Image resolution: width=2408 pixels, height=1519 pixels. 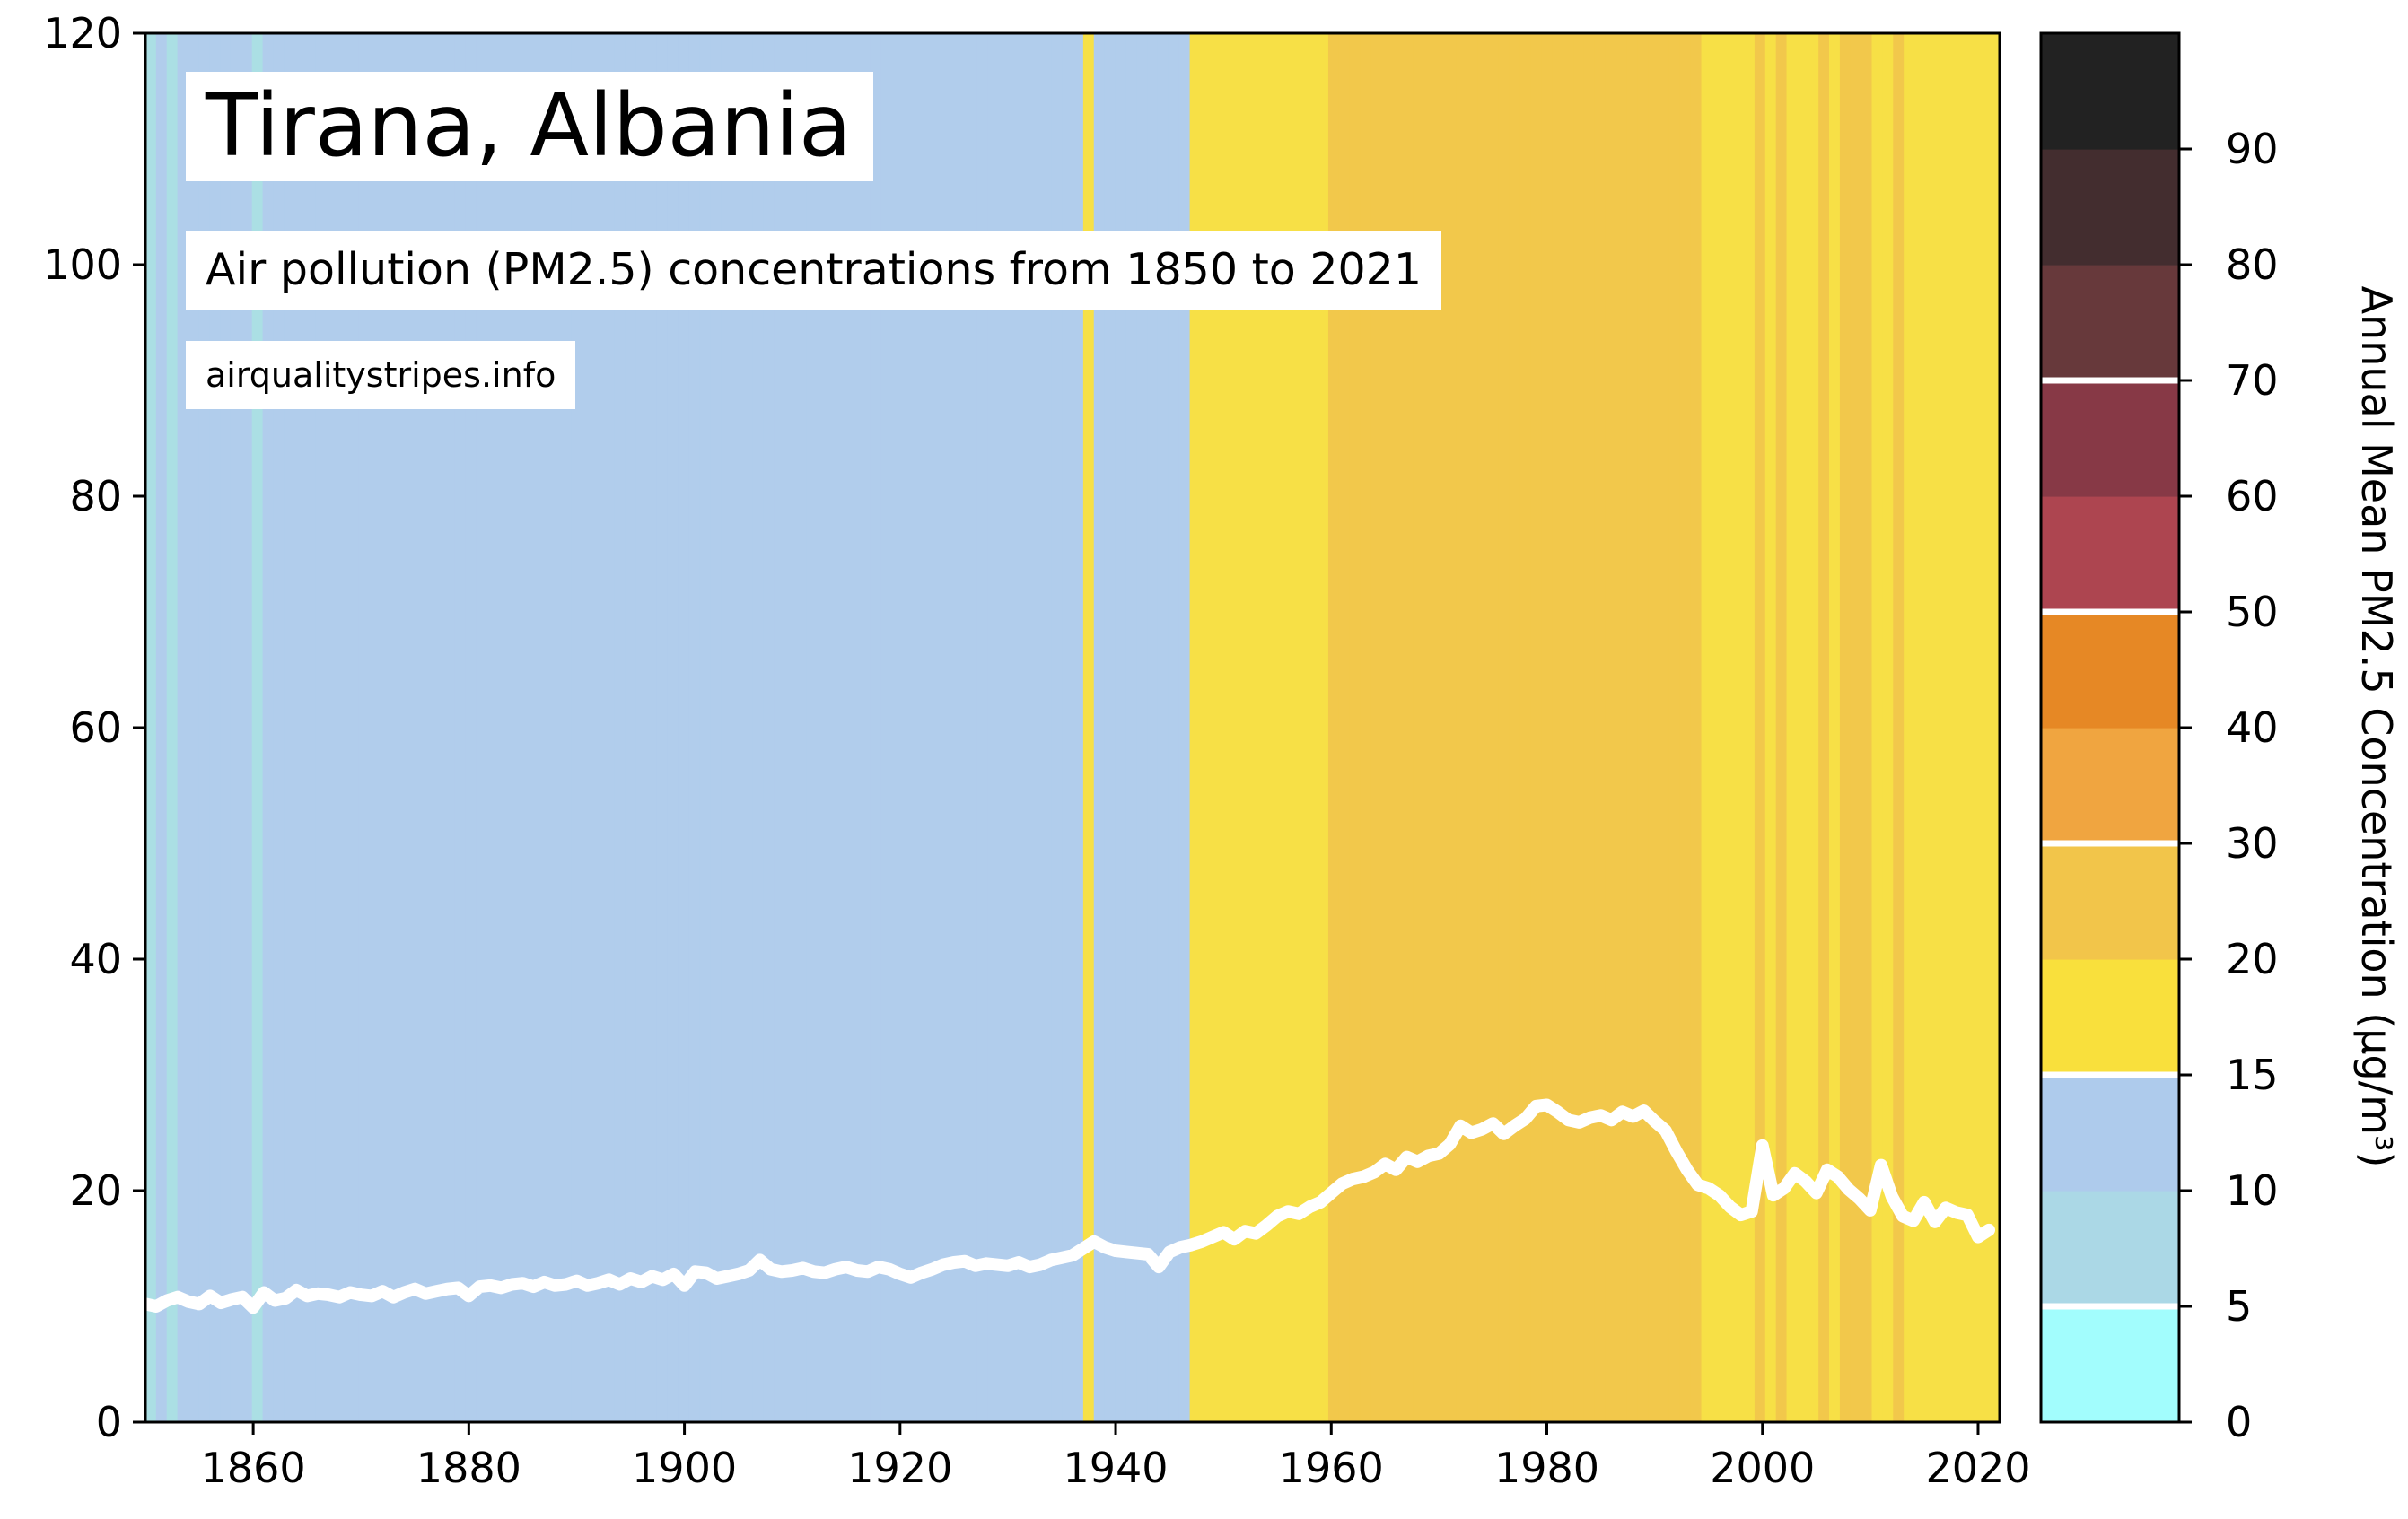 What do you see at coordinates (2252, 264) in the screenshot?
I see `colorbar-tick-label: 80` at bounding box center [2252, 264].